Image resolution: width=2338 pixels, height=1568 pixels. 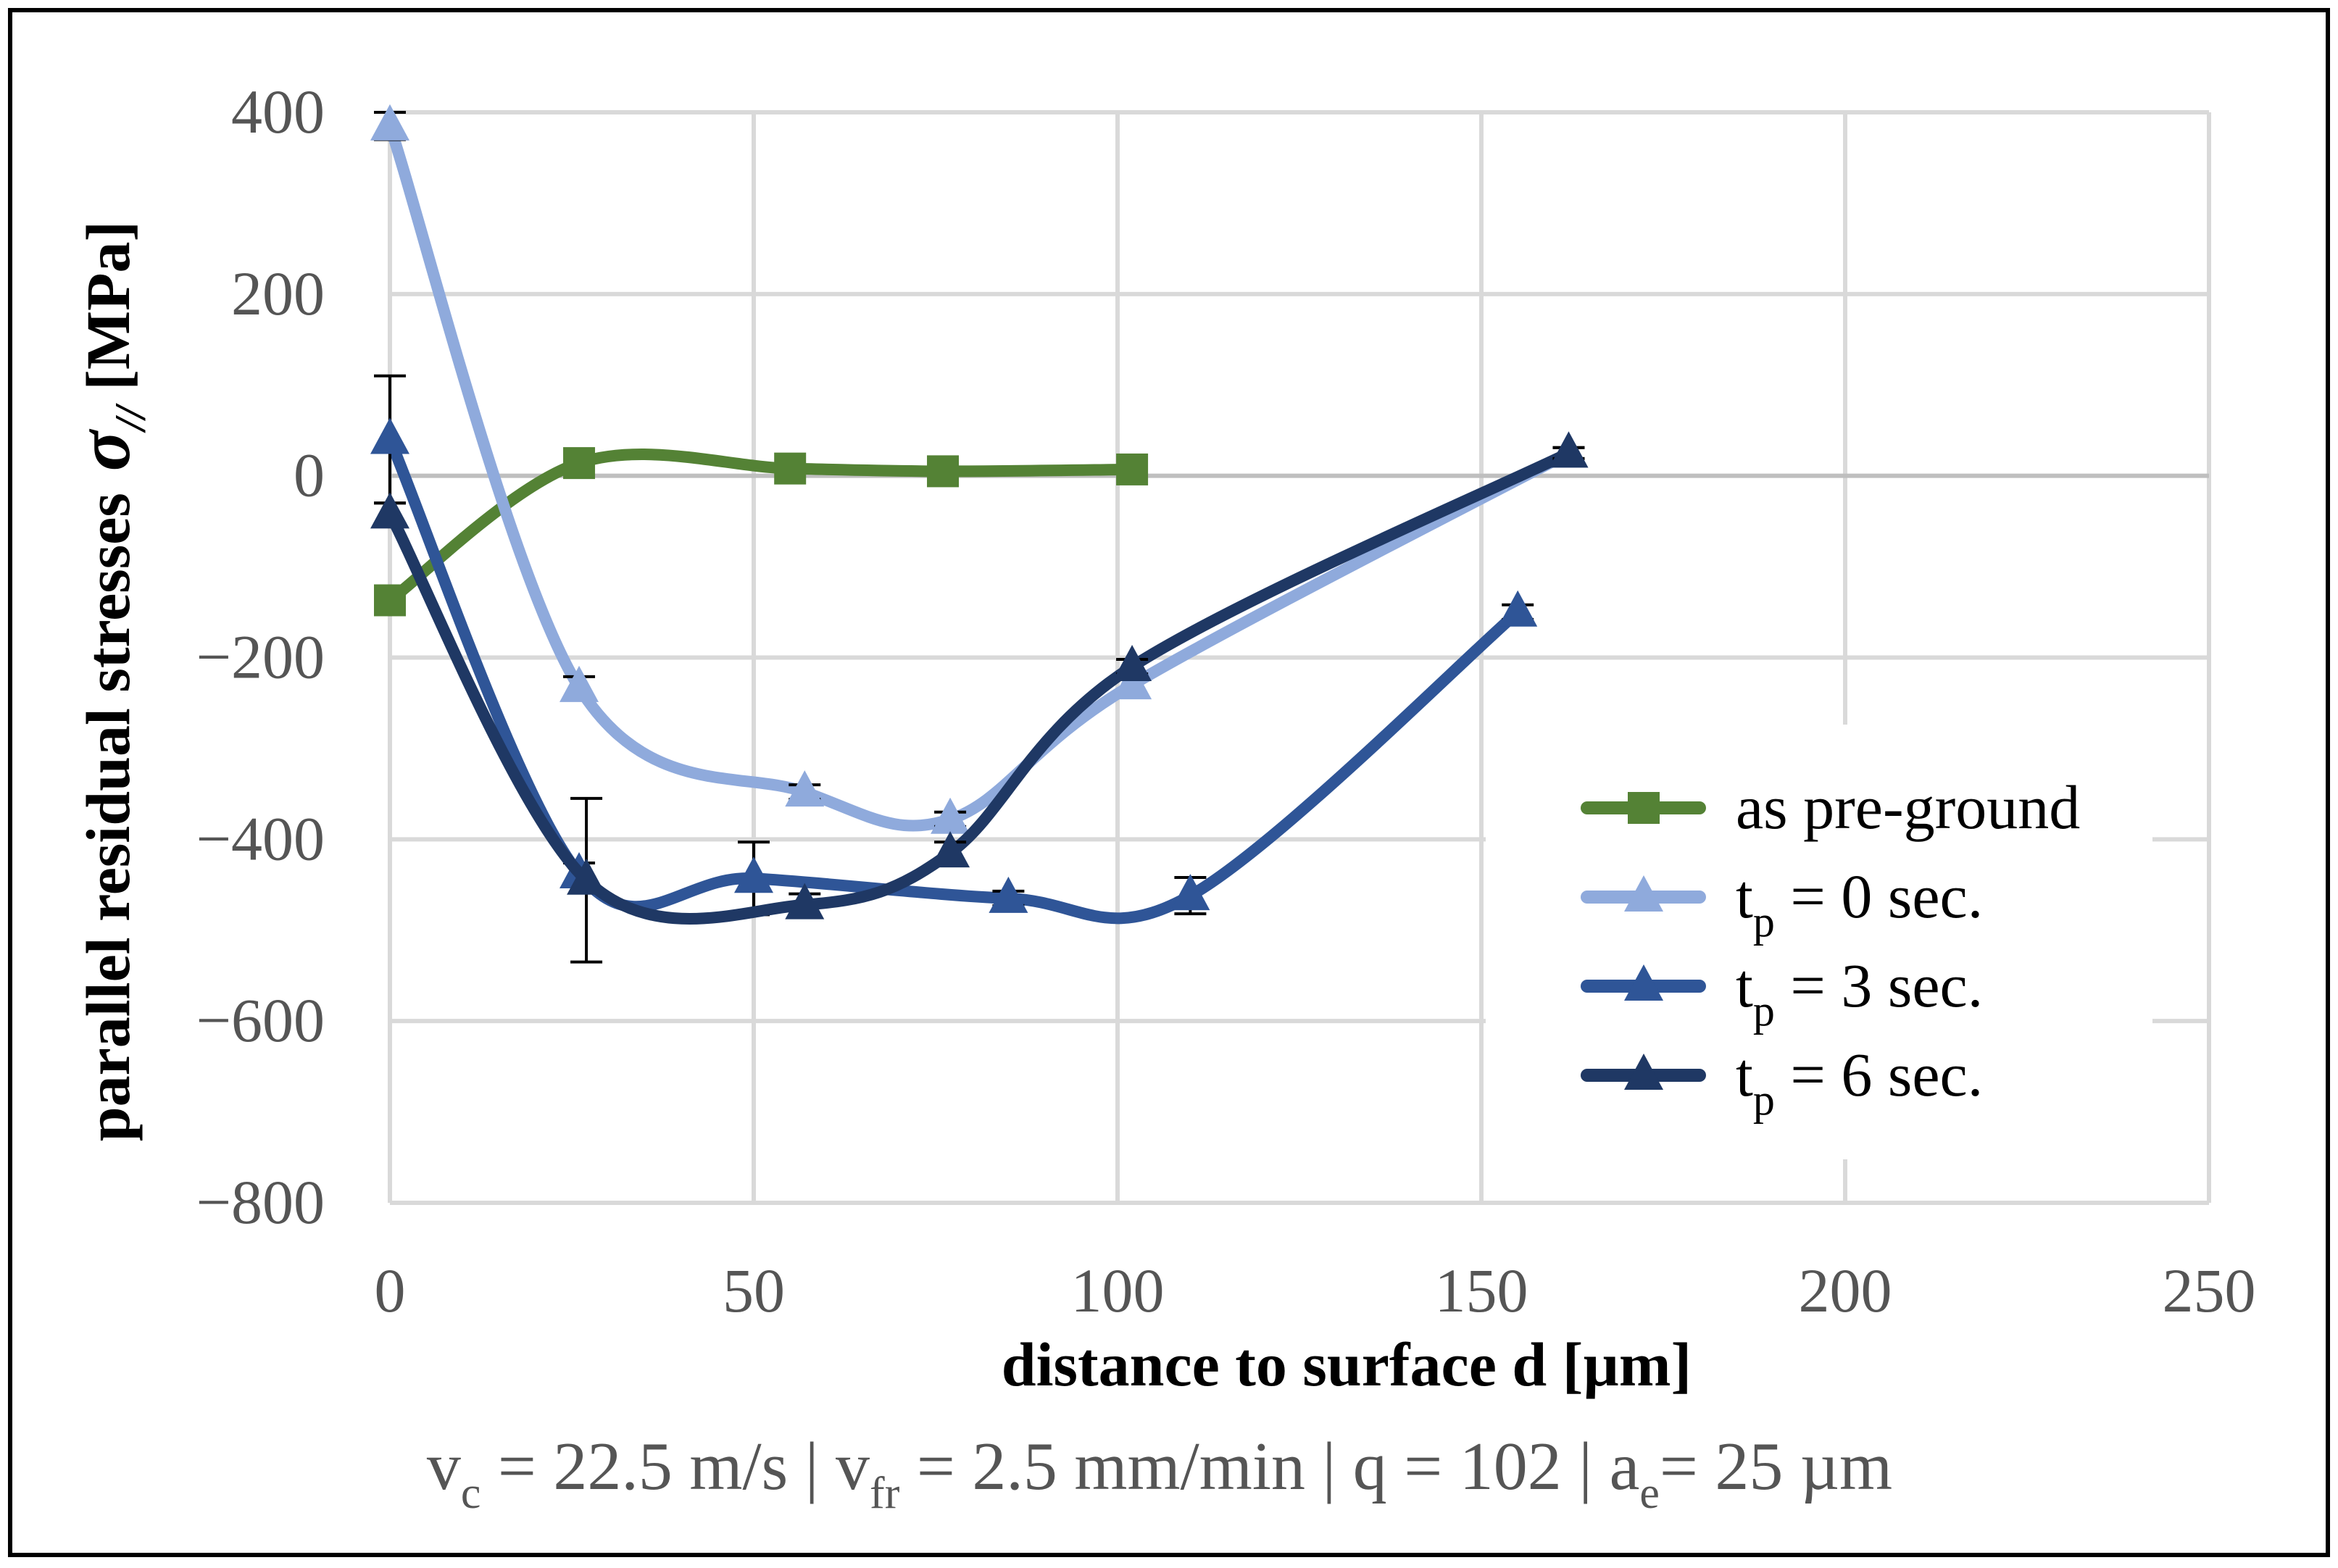 I want to click on x-tick-label: 250, so click(x=2209, y=1290).